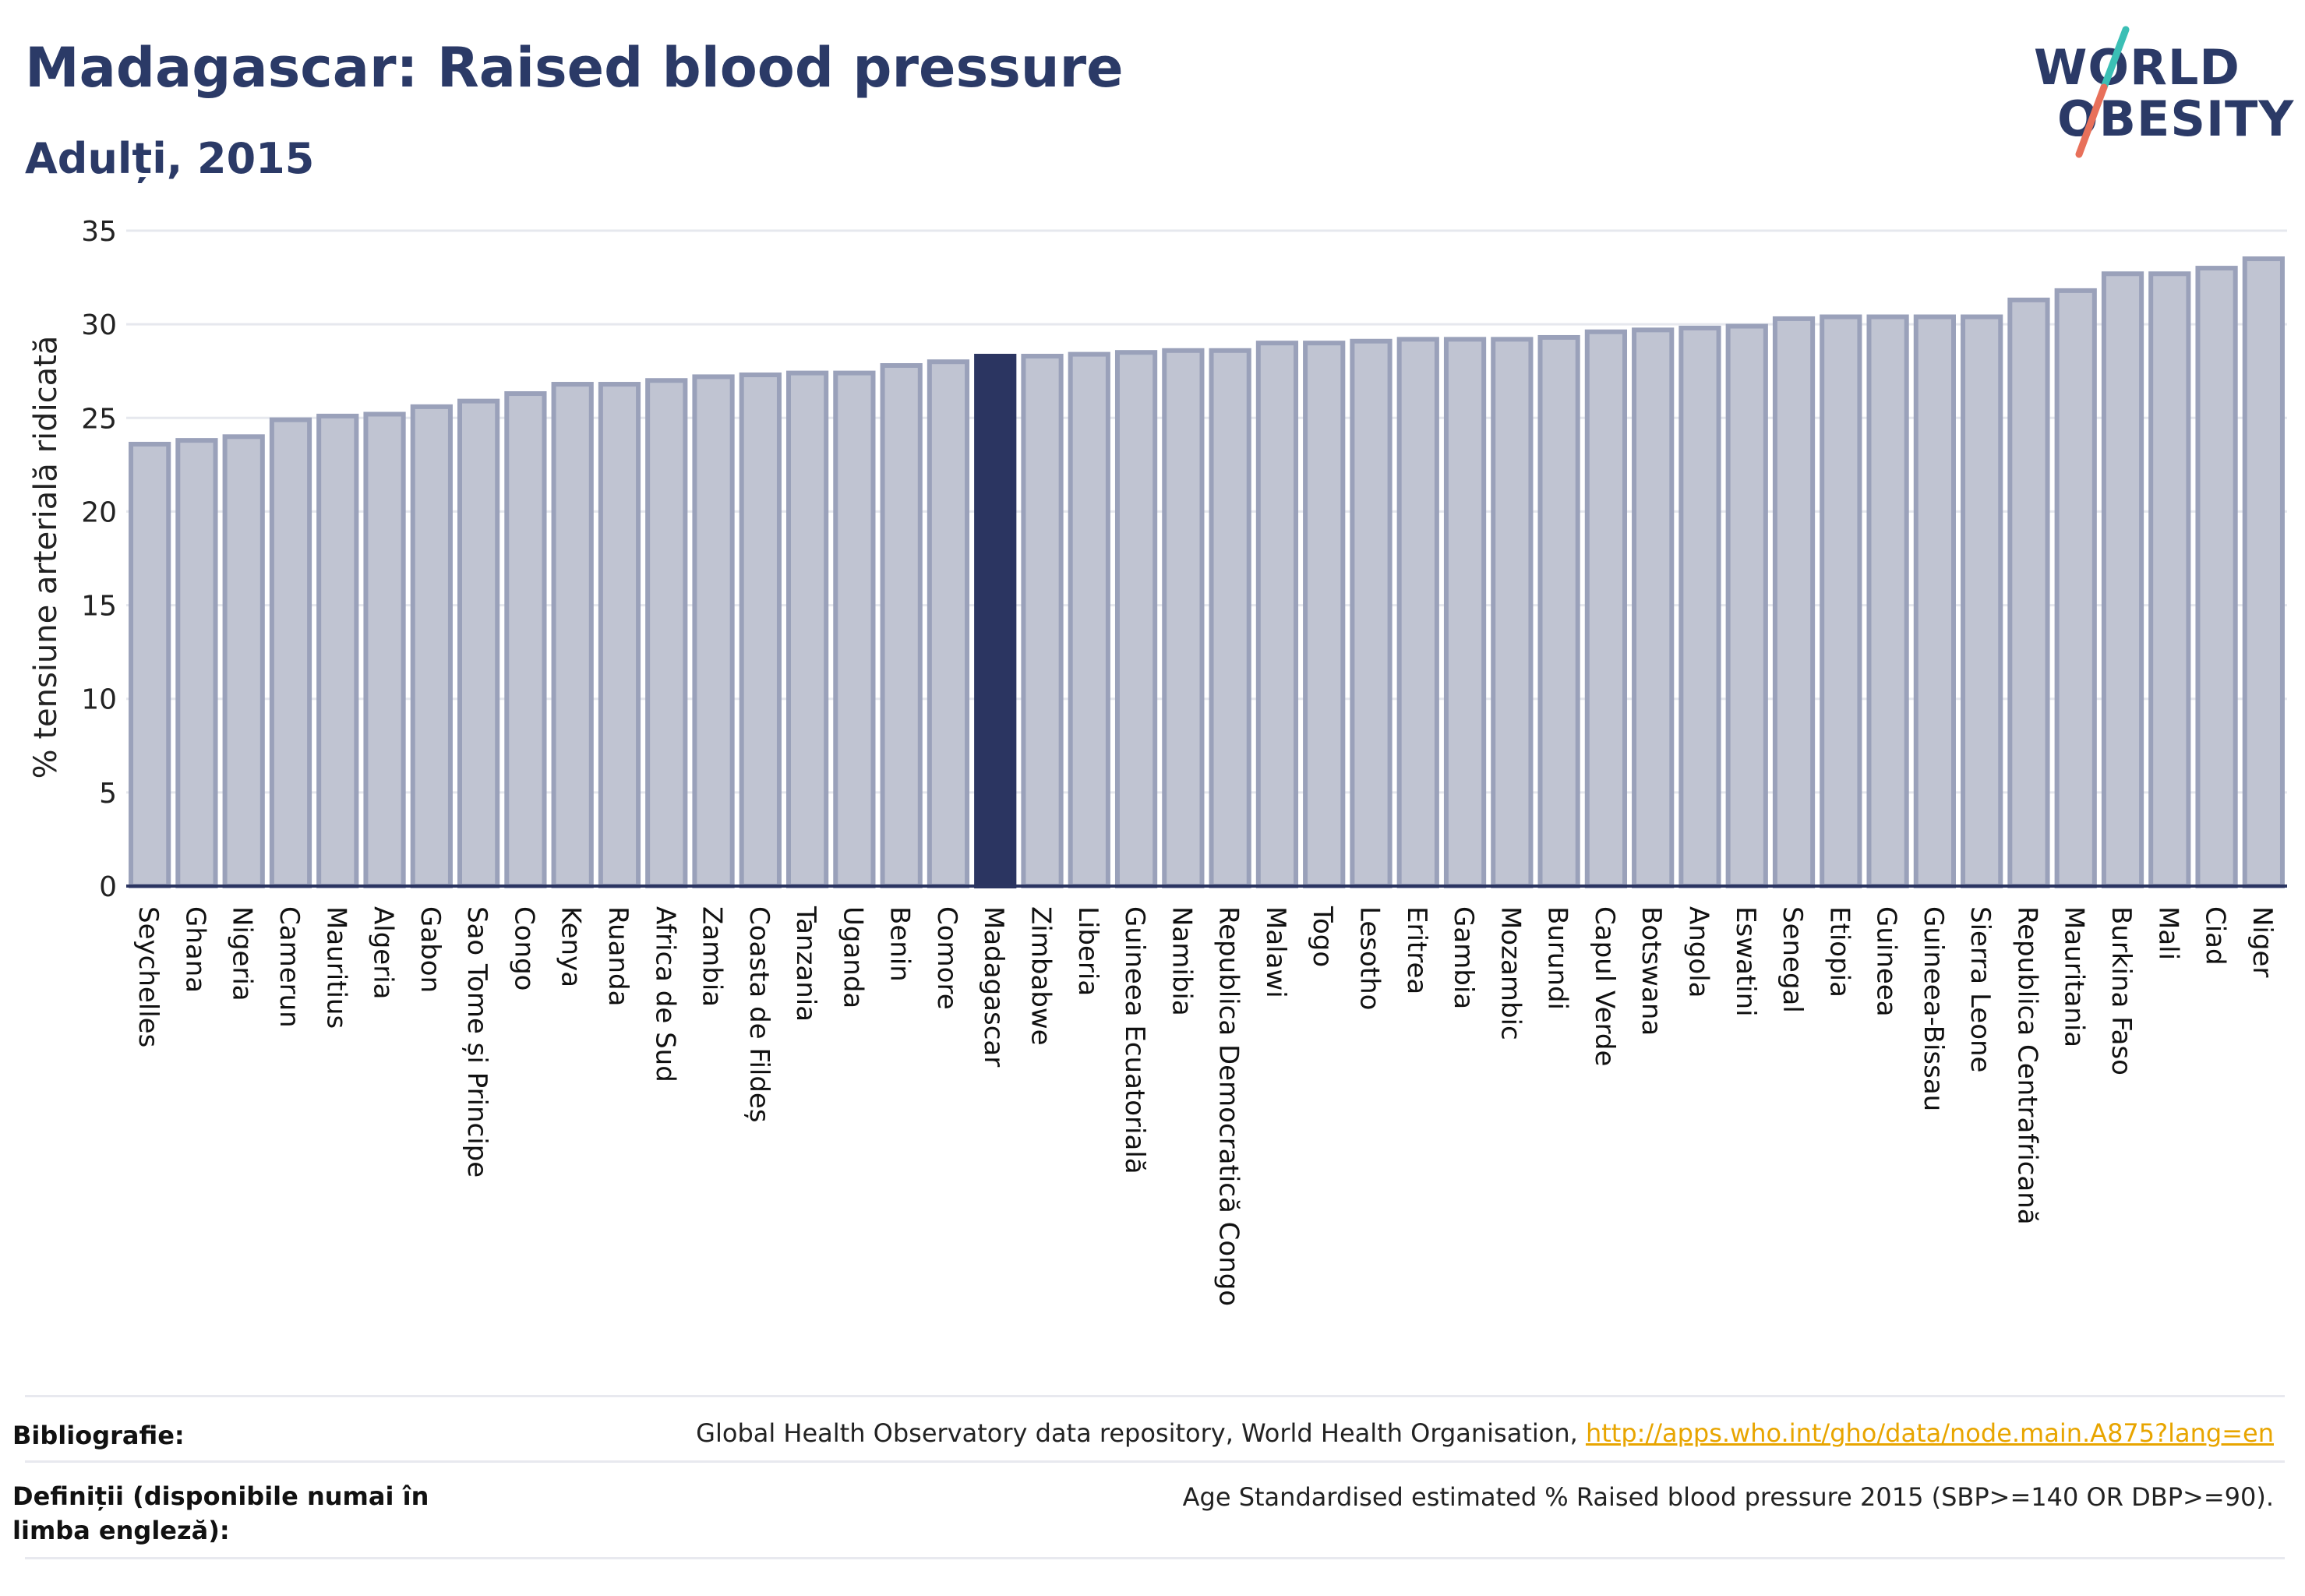 The height and width of the screenshot is (1596, 2305). What do you see at coordinates (1841, 601) in the screenshot?
I see `bar-etiopia` at bounding box center [1841, 601].